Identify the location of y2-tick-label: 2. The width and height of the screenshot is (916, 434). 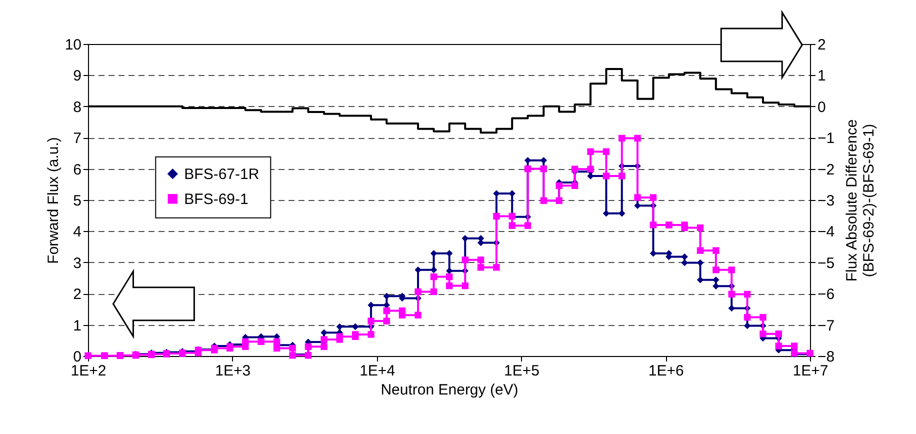
(822, 45).